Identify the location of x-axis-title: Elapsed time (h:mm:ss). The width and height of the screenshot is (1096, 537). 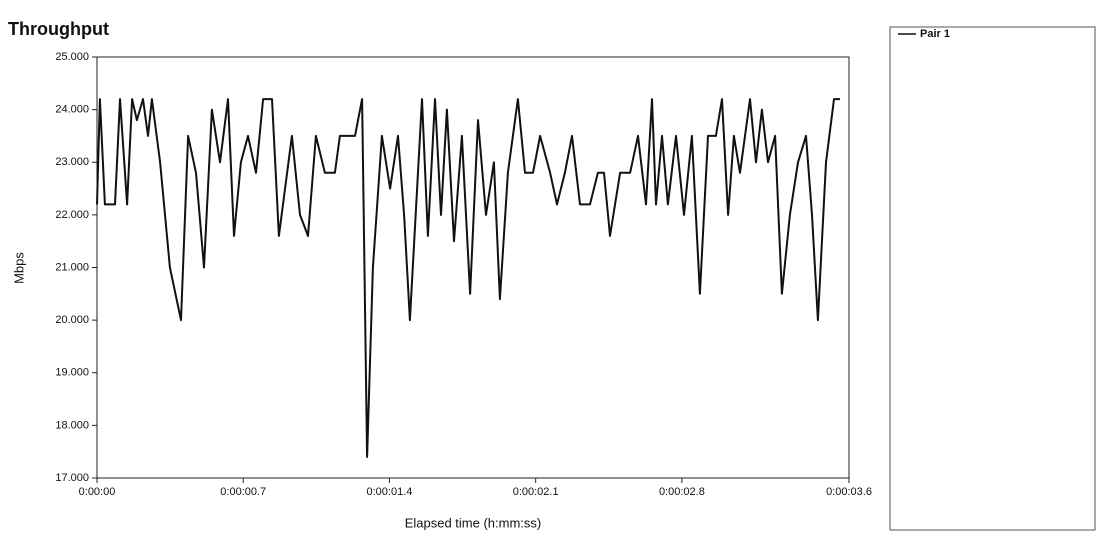
(473, 522).